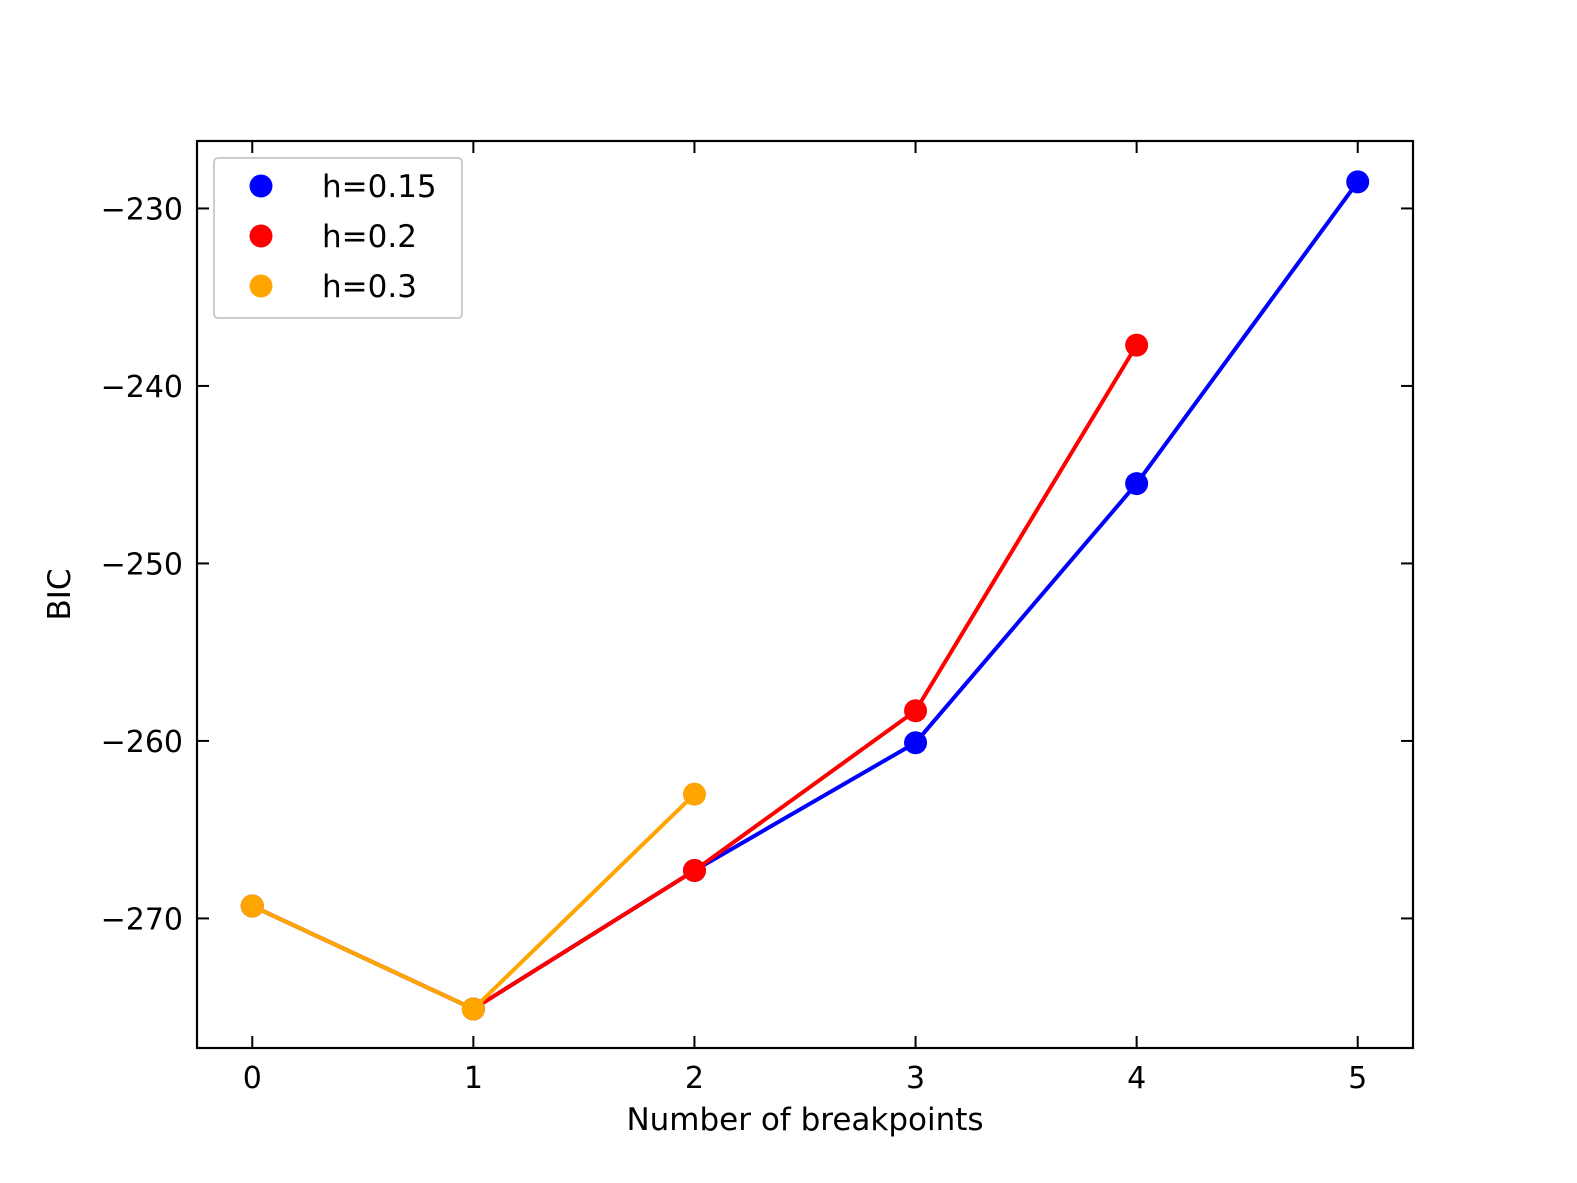 This screenshot has width=1577, height=1183. What do you see at coordinates (142, 209) in the screenshot?
I see `y-tick-label: −230` at bounding box center [142, 209].